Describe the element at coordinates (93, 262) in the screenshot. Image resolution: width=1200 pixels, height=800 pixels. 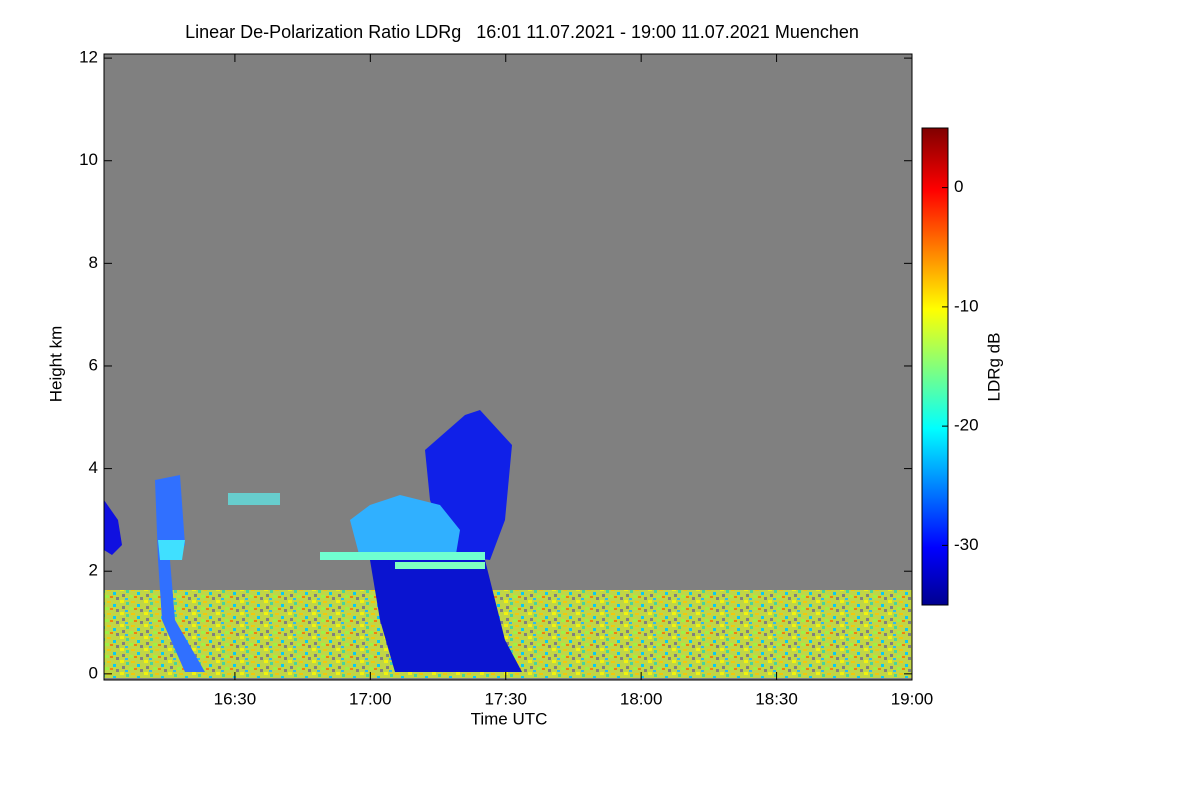
I see `y-tick-label: 8` at that location.